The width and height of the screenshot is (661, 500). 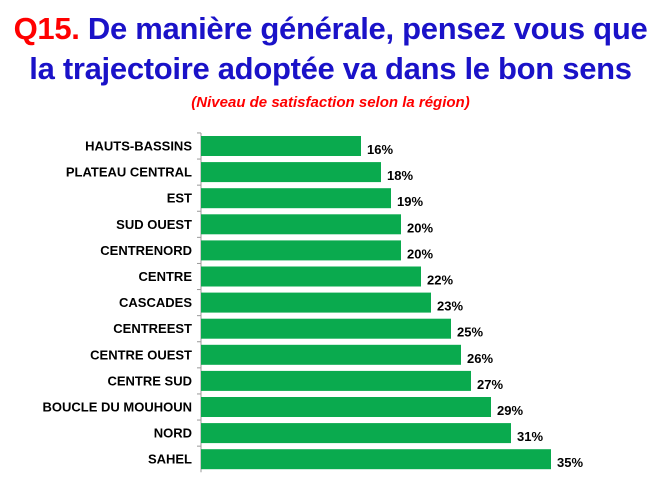 I want to click on value-label: 26%, so click(x=480, y=358).